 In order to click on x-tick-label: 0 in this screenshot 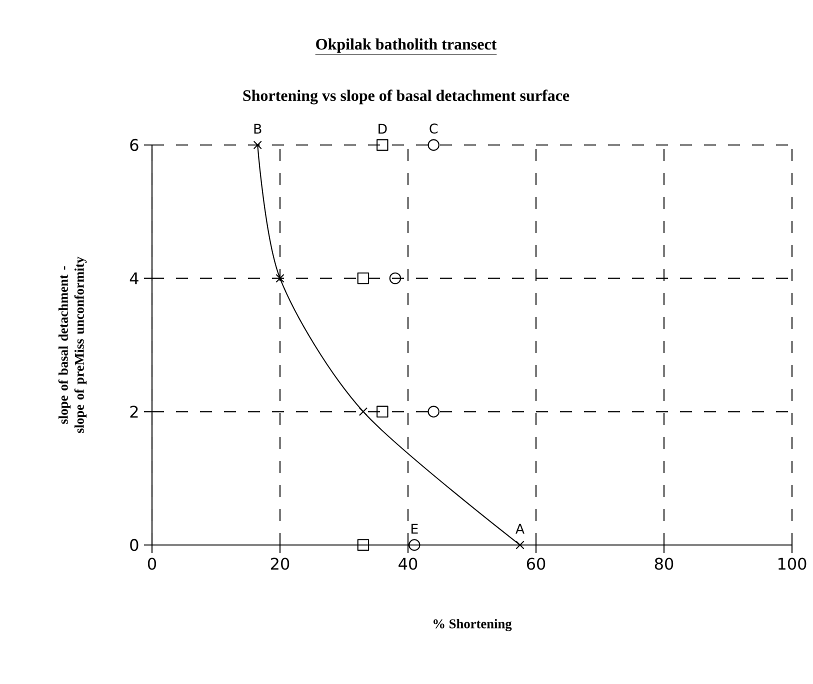, I will do `click(152, 564)`.